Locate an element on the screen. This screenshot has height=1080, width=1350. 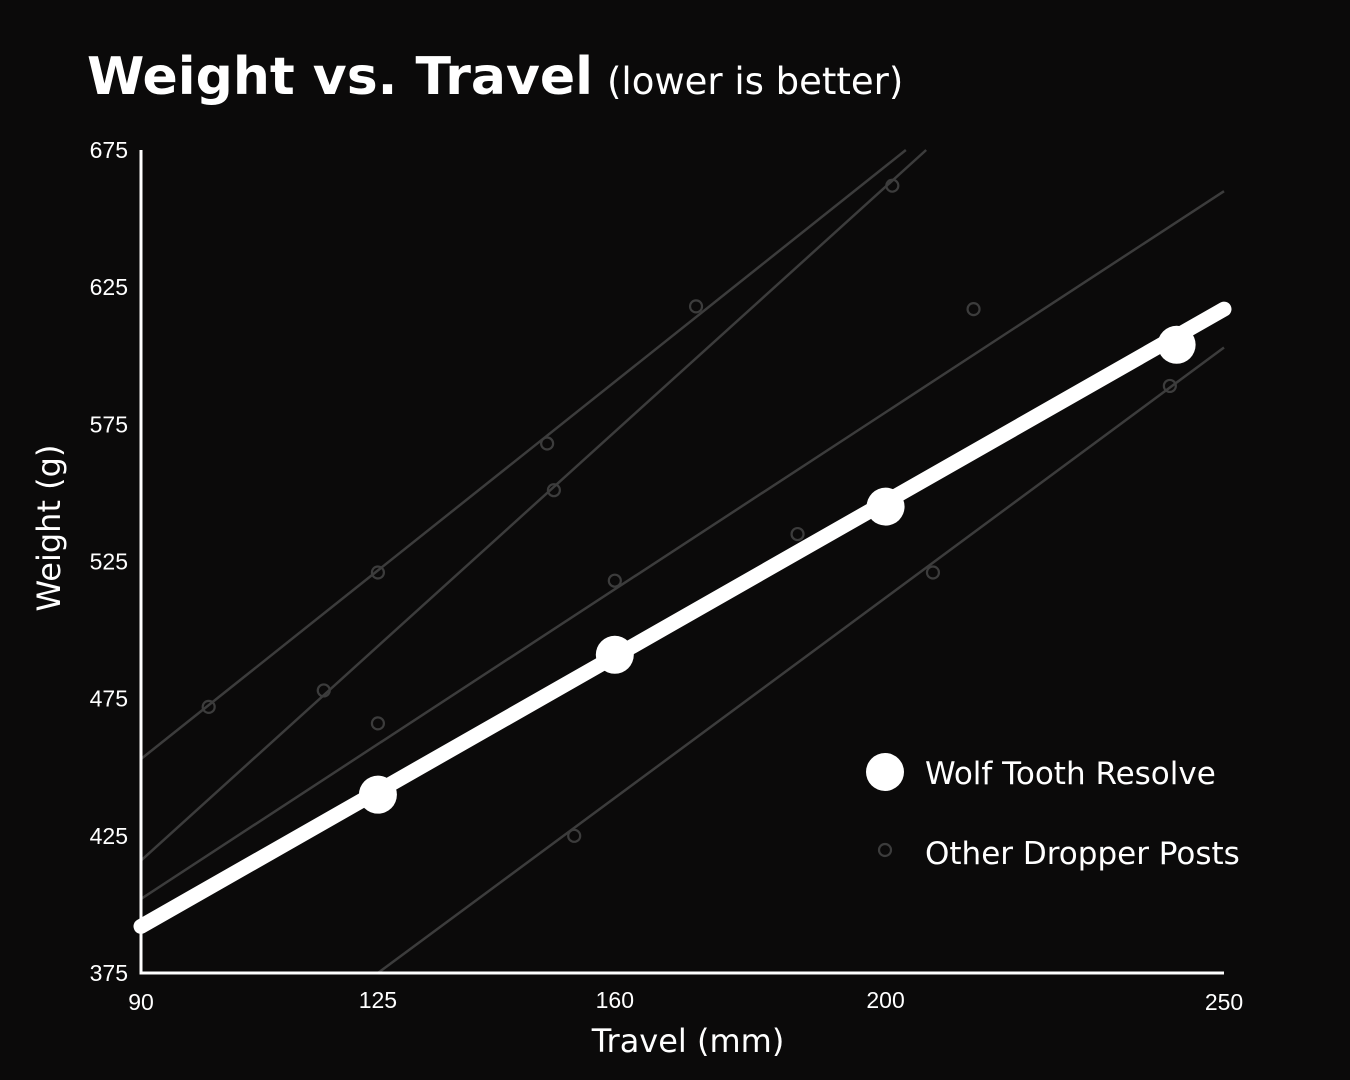
legend-wolf-tooth-label: Wolf Tooth Resolve is located at coordinates (1070, 774).